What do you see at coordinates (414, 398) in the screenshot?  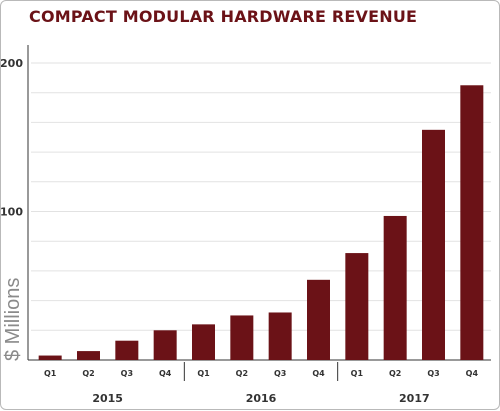 I see `year-label: 2017` at bounding box center [414, 398].